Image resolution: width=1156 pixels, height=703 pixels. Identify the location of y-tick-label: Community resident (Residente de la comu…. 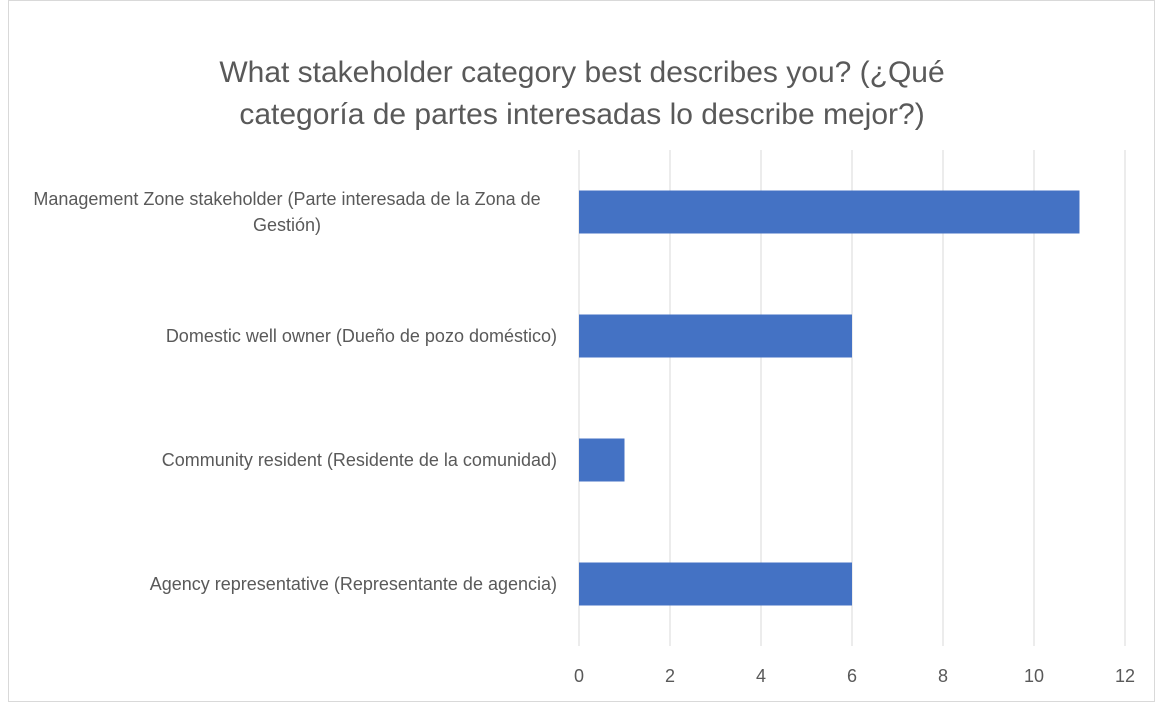
(359, 460).